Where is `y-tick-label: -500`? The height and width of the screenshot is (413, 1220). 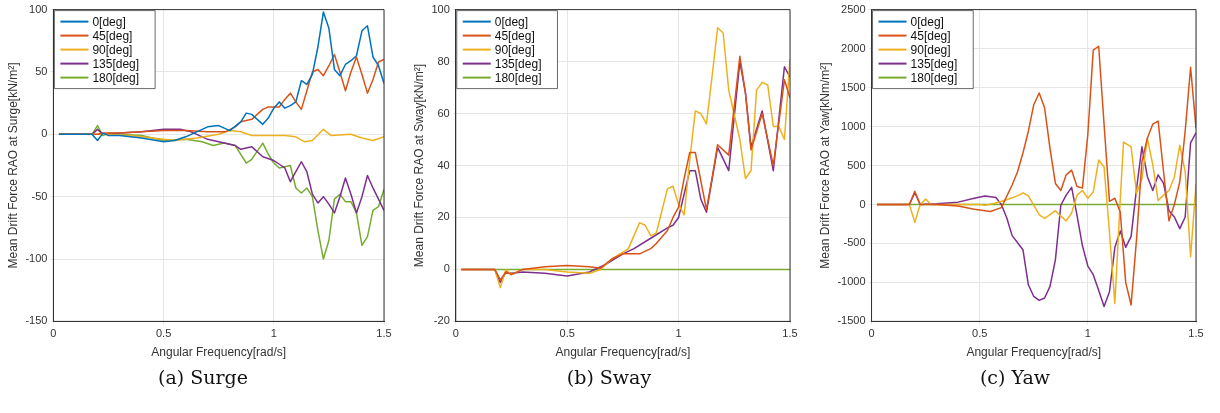
y-tick-label: -500 is located at coordinates (854, 242).